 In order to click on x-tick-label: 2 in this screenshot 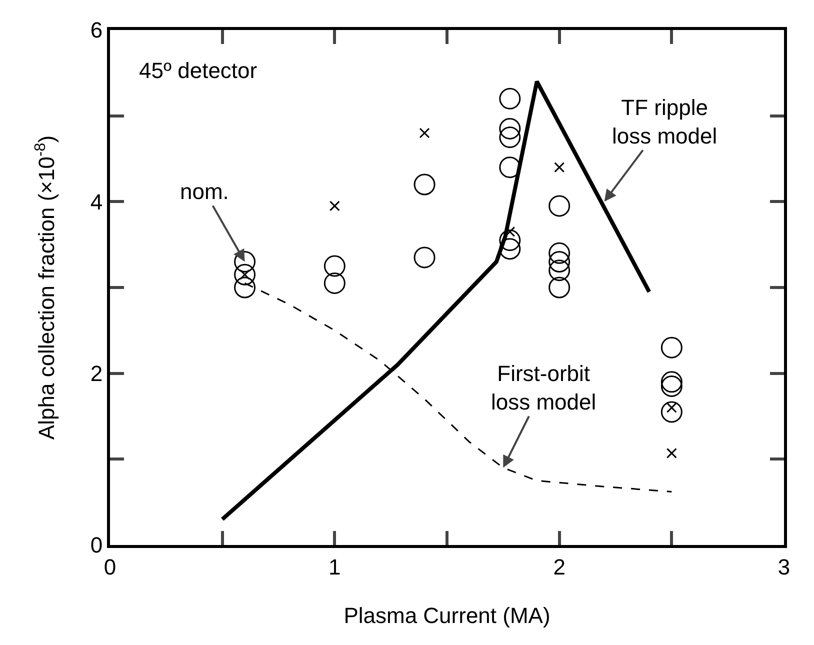, I will do `click(559, 567)`.